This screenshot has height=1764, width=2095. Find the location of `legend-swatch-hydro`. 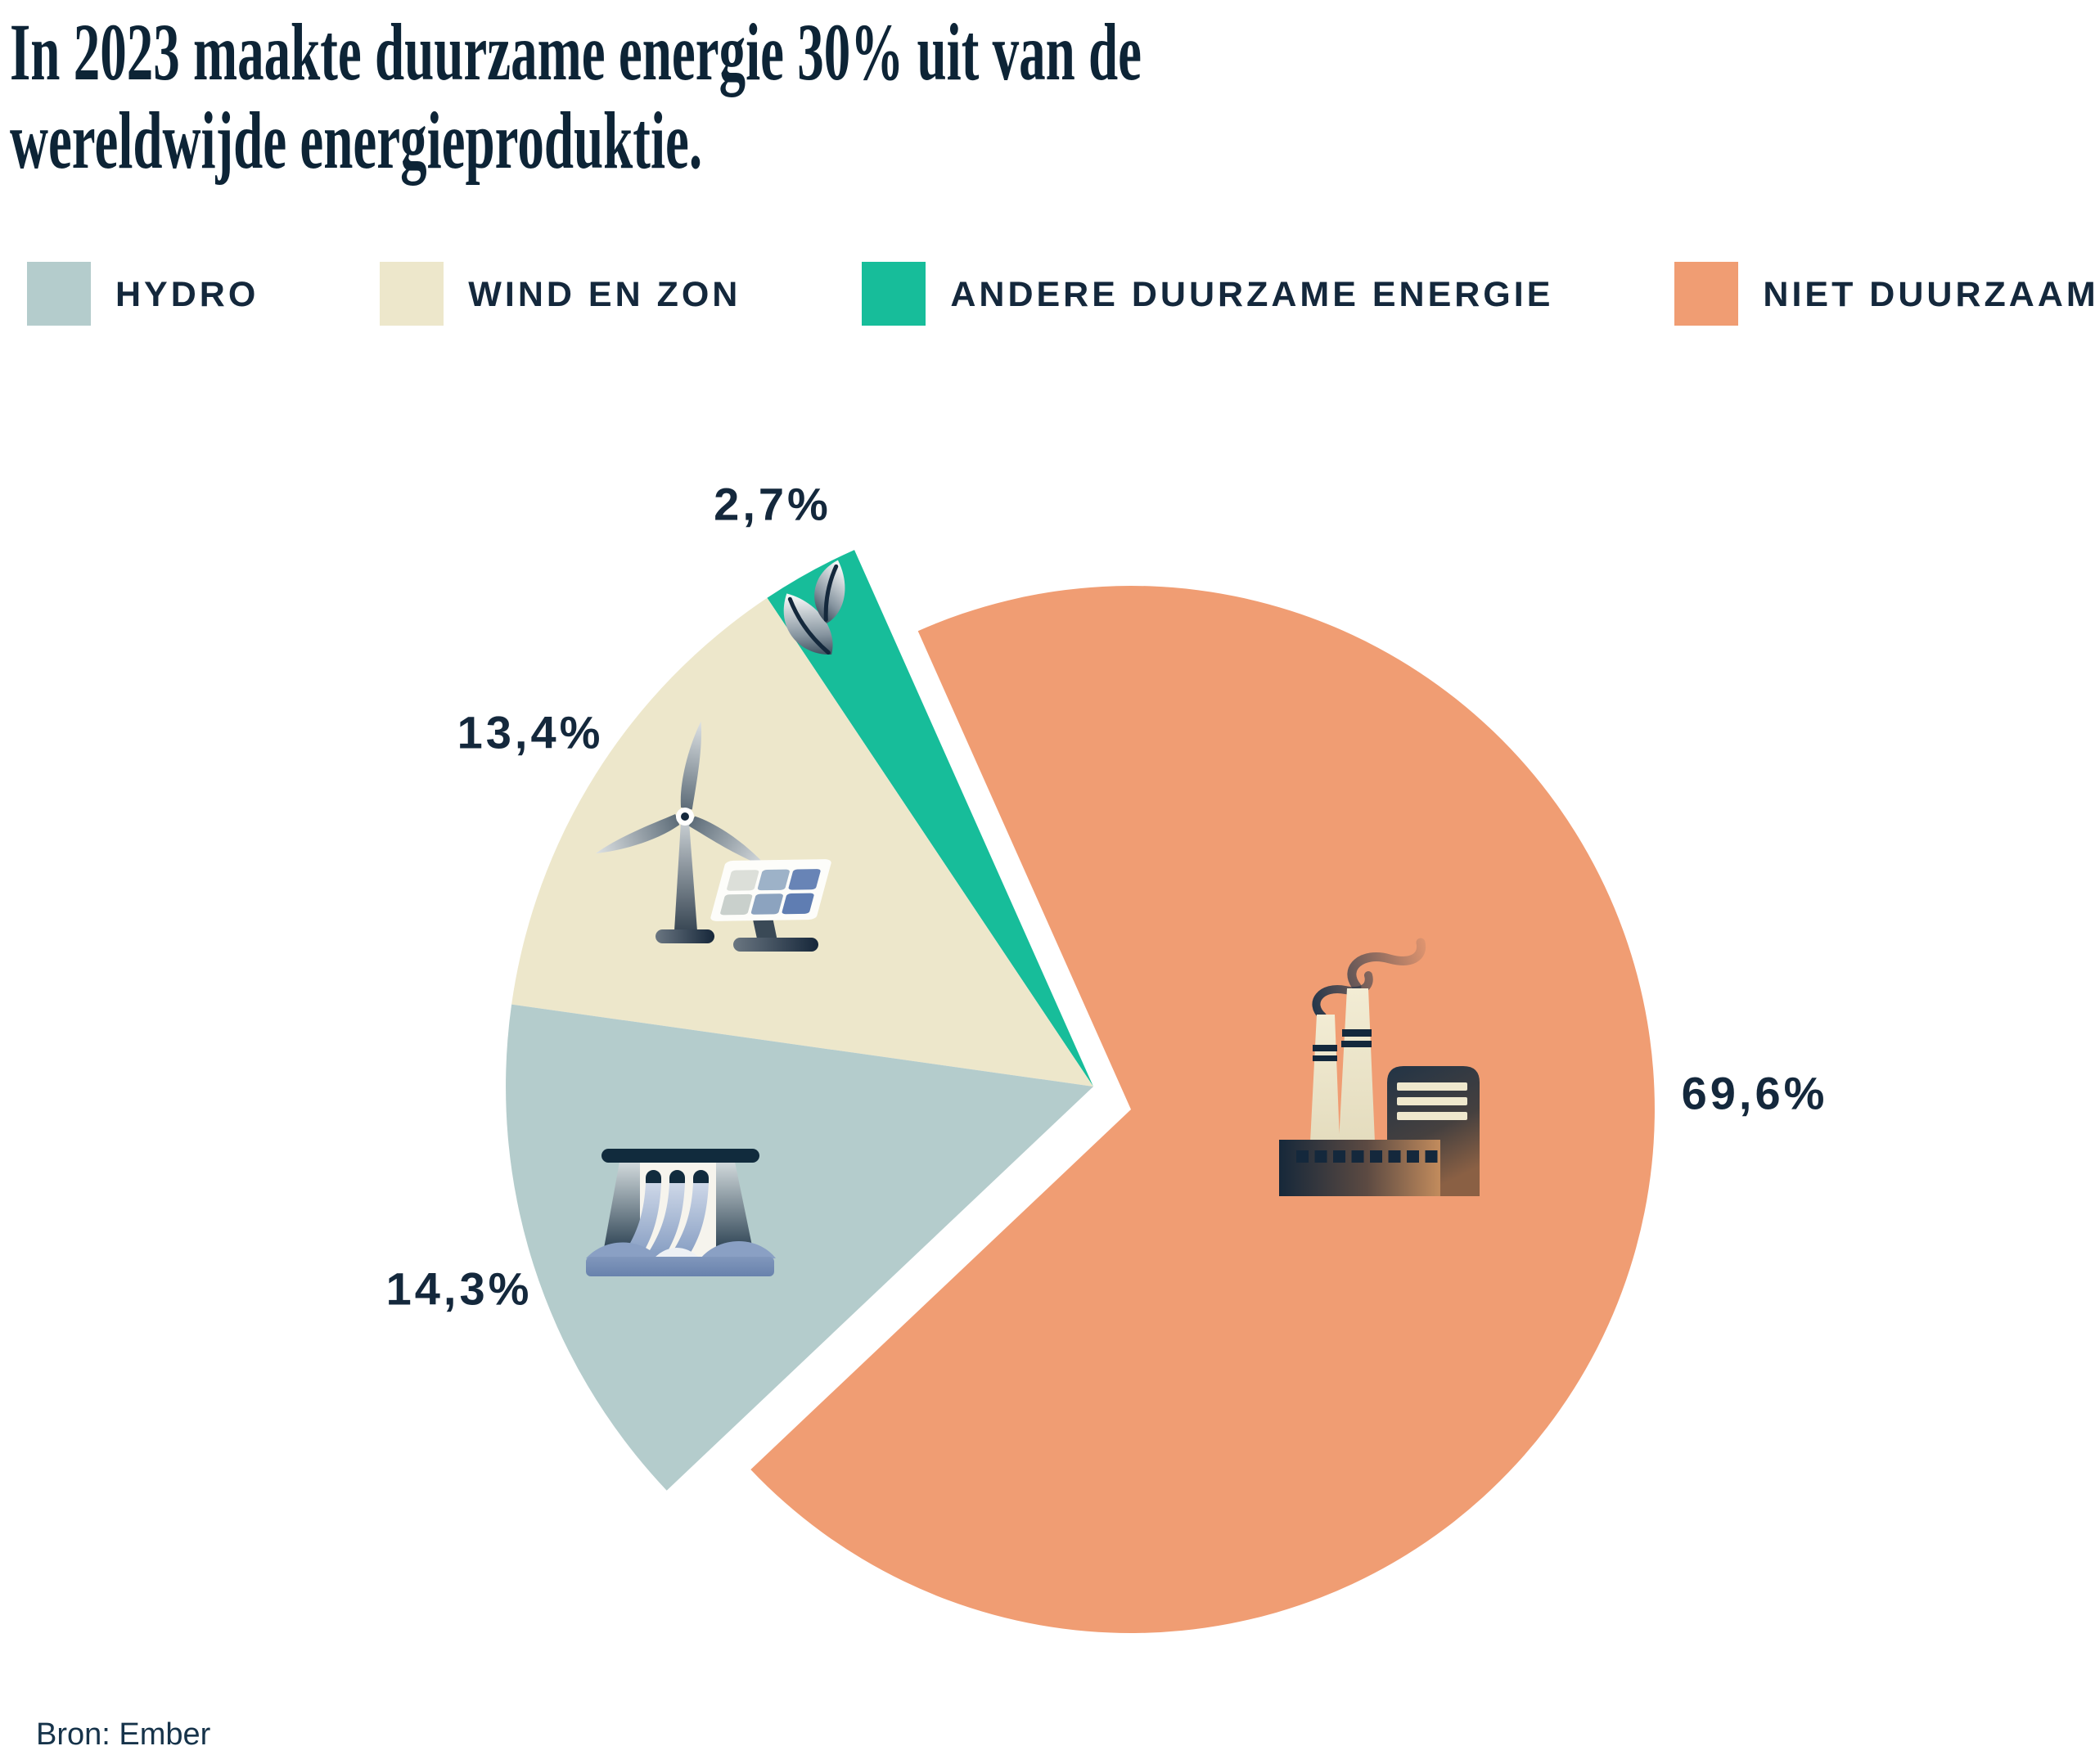

legend-swatch-hydro is located at coordinates (59, 294).